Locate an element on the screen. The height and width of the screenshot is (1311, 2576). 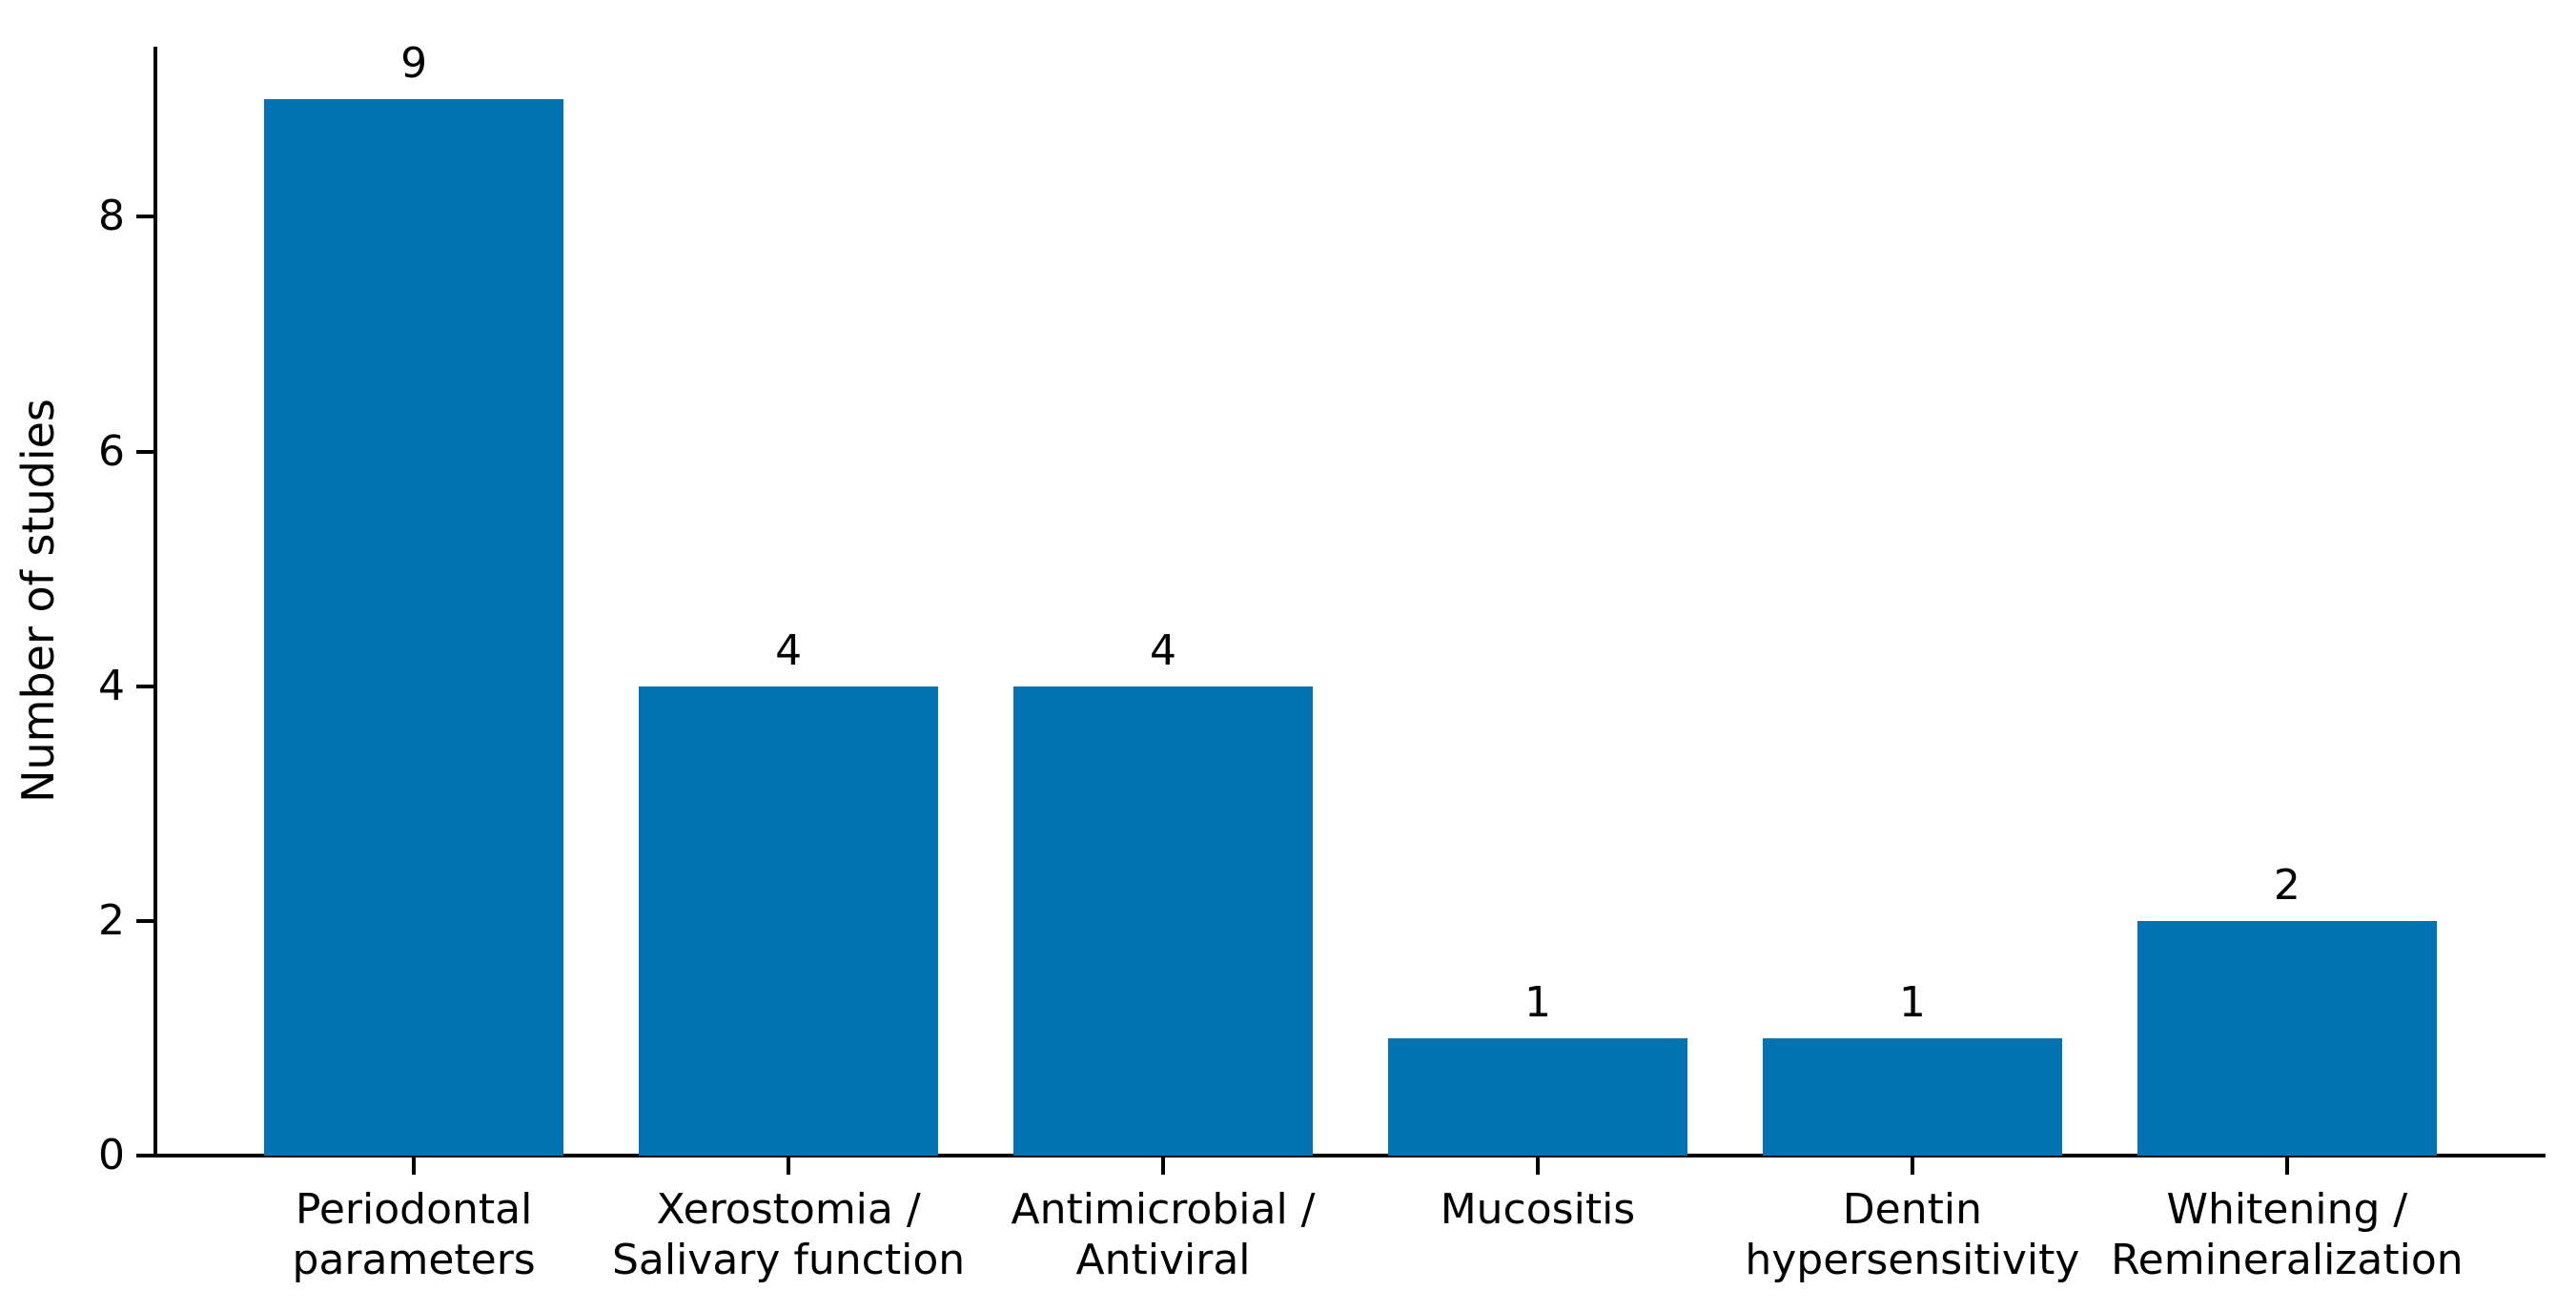
x-tick-label: Mucositis is located at coordinates (1538, 1209).